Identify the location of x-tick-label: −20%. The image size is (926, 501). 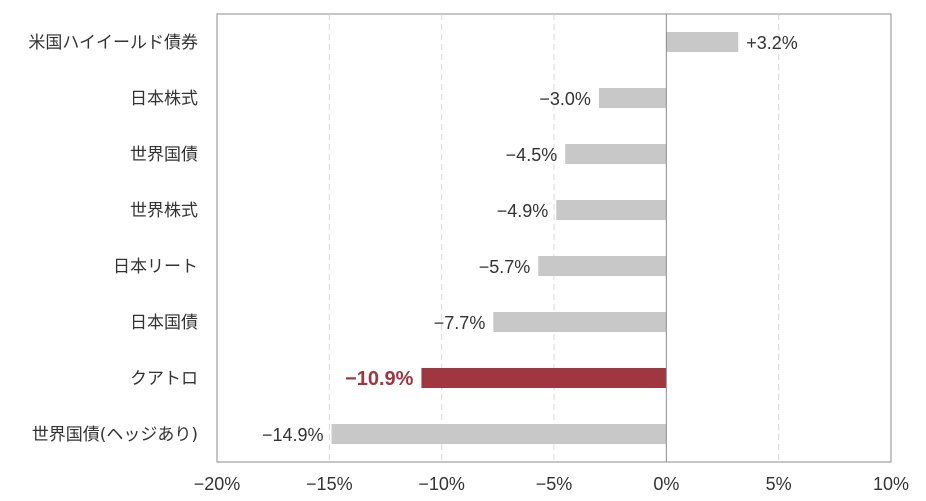
(217, 484).